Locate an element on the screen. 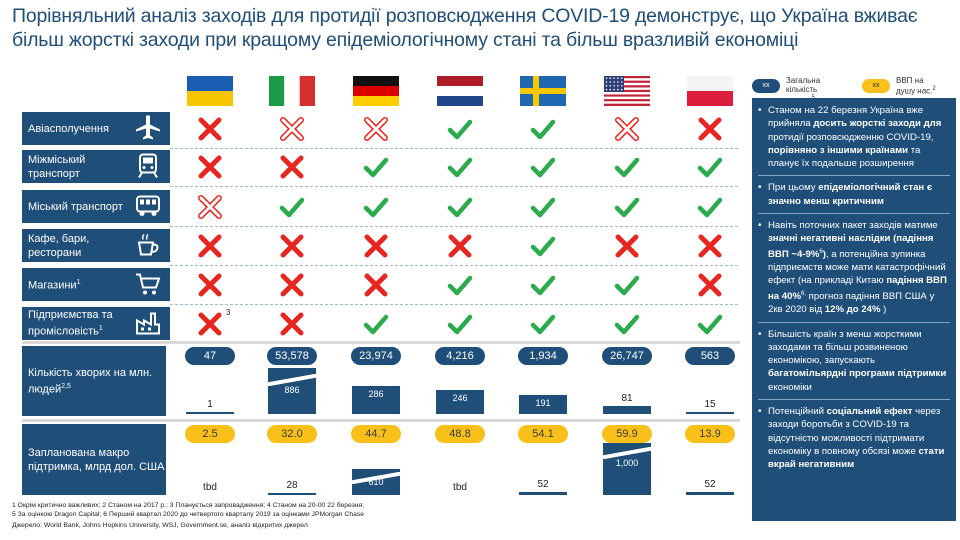 The width and height of the screenshot is (960, 540). measure-label: Міський транспорт is located at coordinates (96, 206).